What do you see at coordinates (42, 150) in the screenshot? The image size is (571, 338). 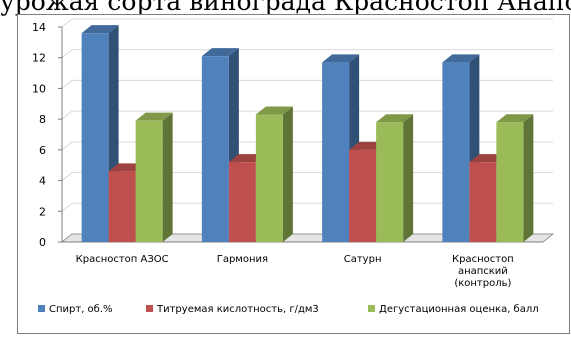 I see `y-tick-label: 6` at bounding box center [42, 150].